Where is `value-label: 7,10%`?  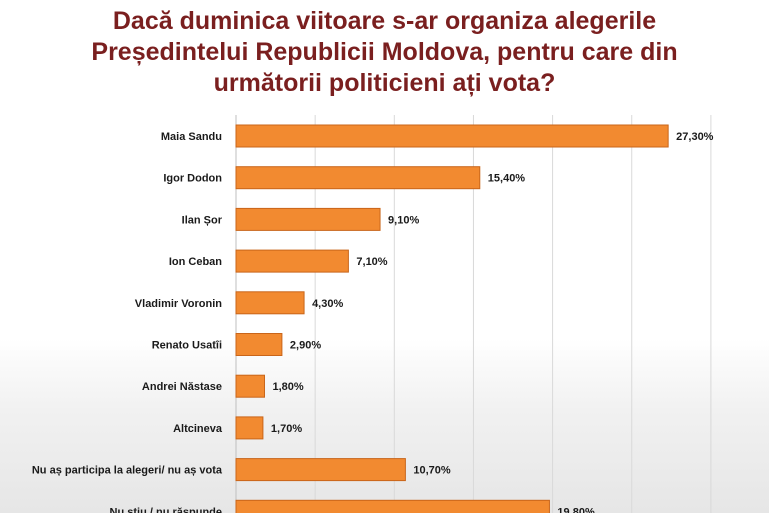 value-label: 7,10% is located at coordinates (371, 262).